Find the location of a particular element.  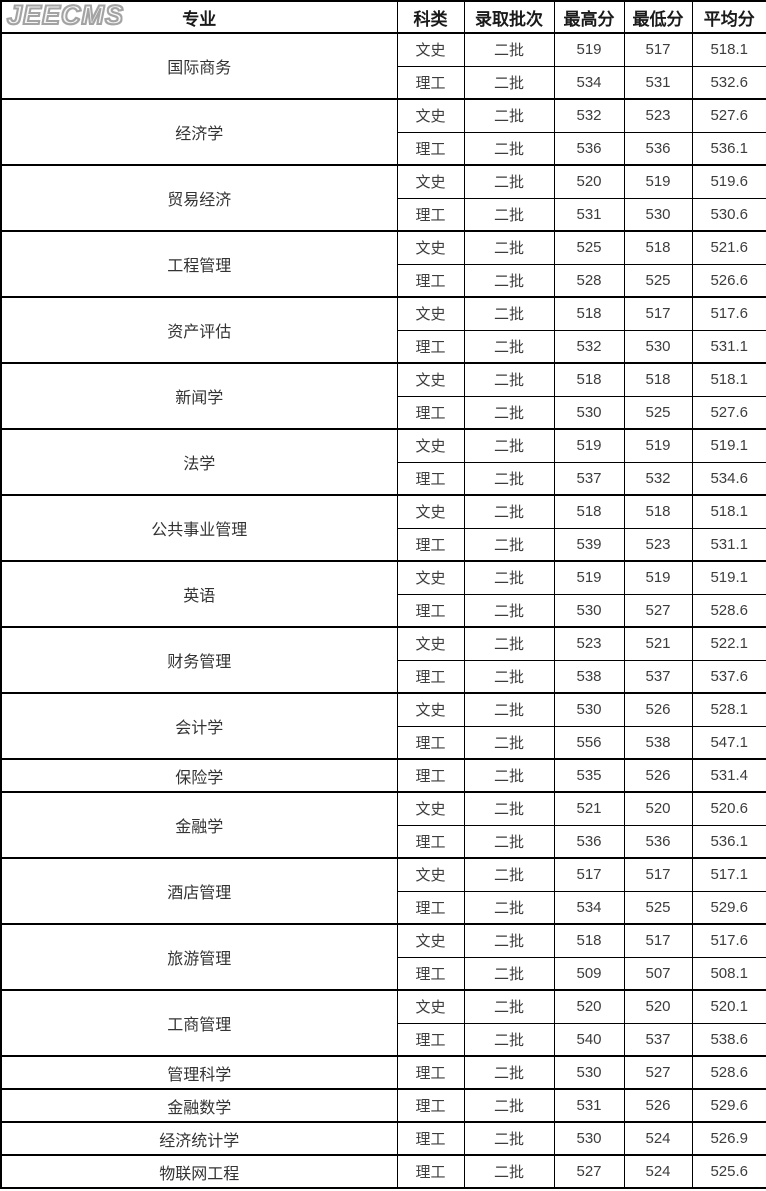

avg-score-cell: 531.1 is located at coordinates (728, 544).